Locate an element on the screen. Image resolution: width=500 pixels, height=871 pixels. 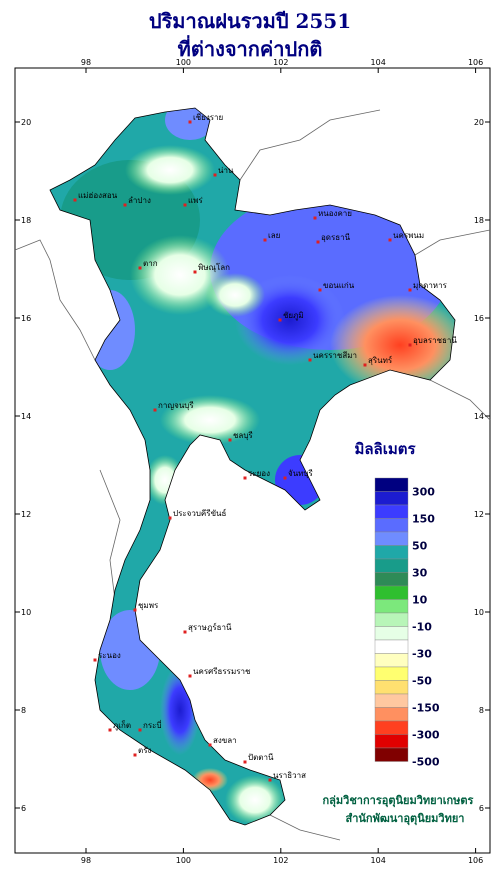
city-label: หนองคาย is located at coordinates (335, 213).